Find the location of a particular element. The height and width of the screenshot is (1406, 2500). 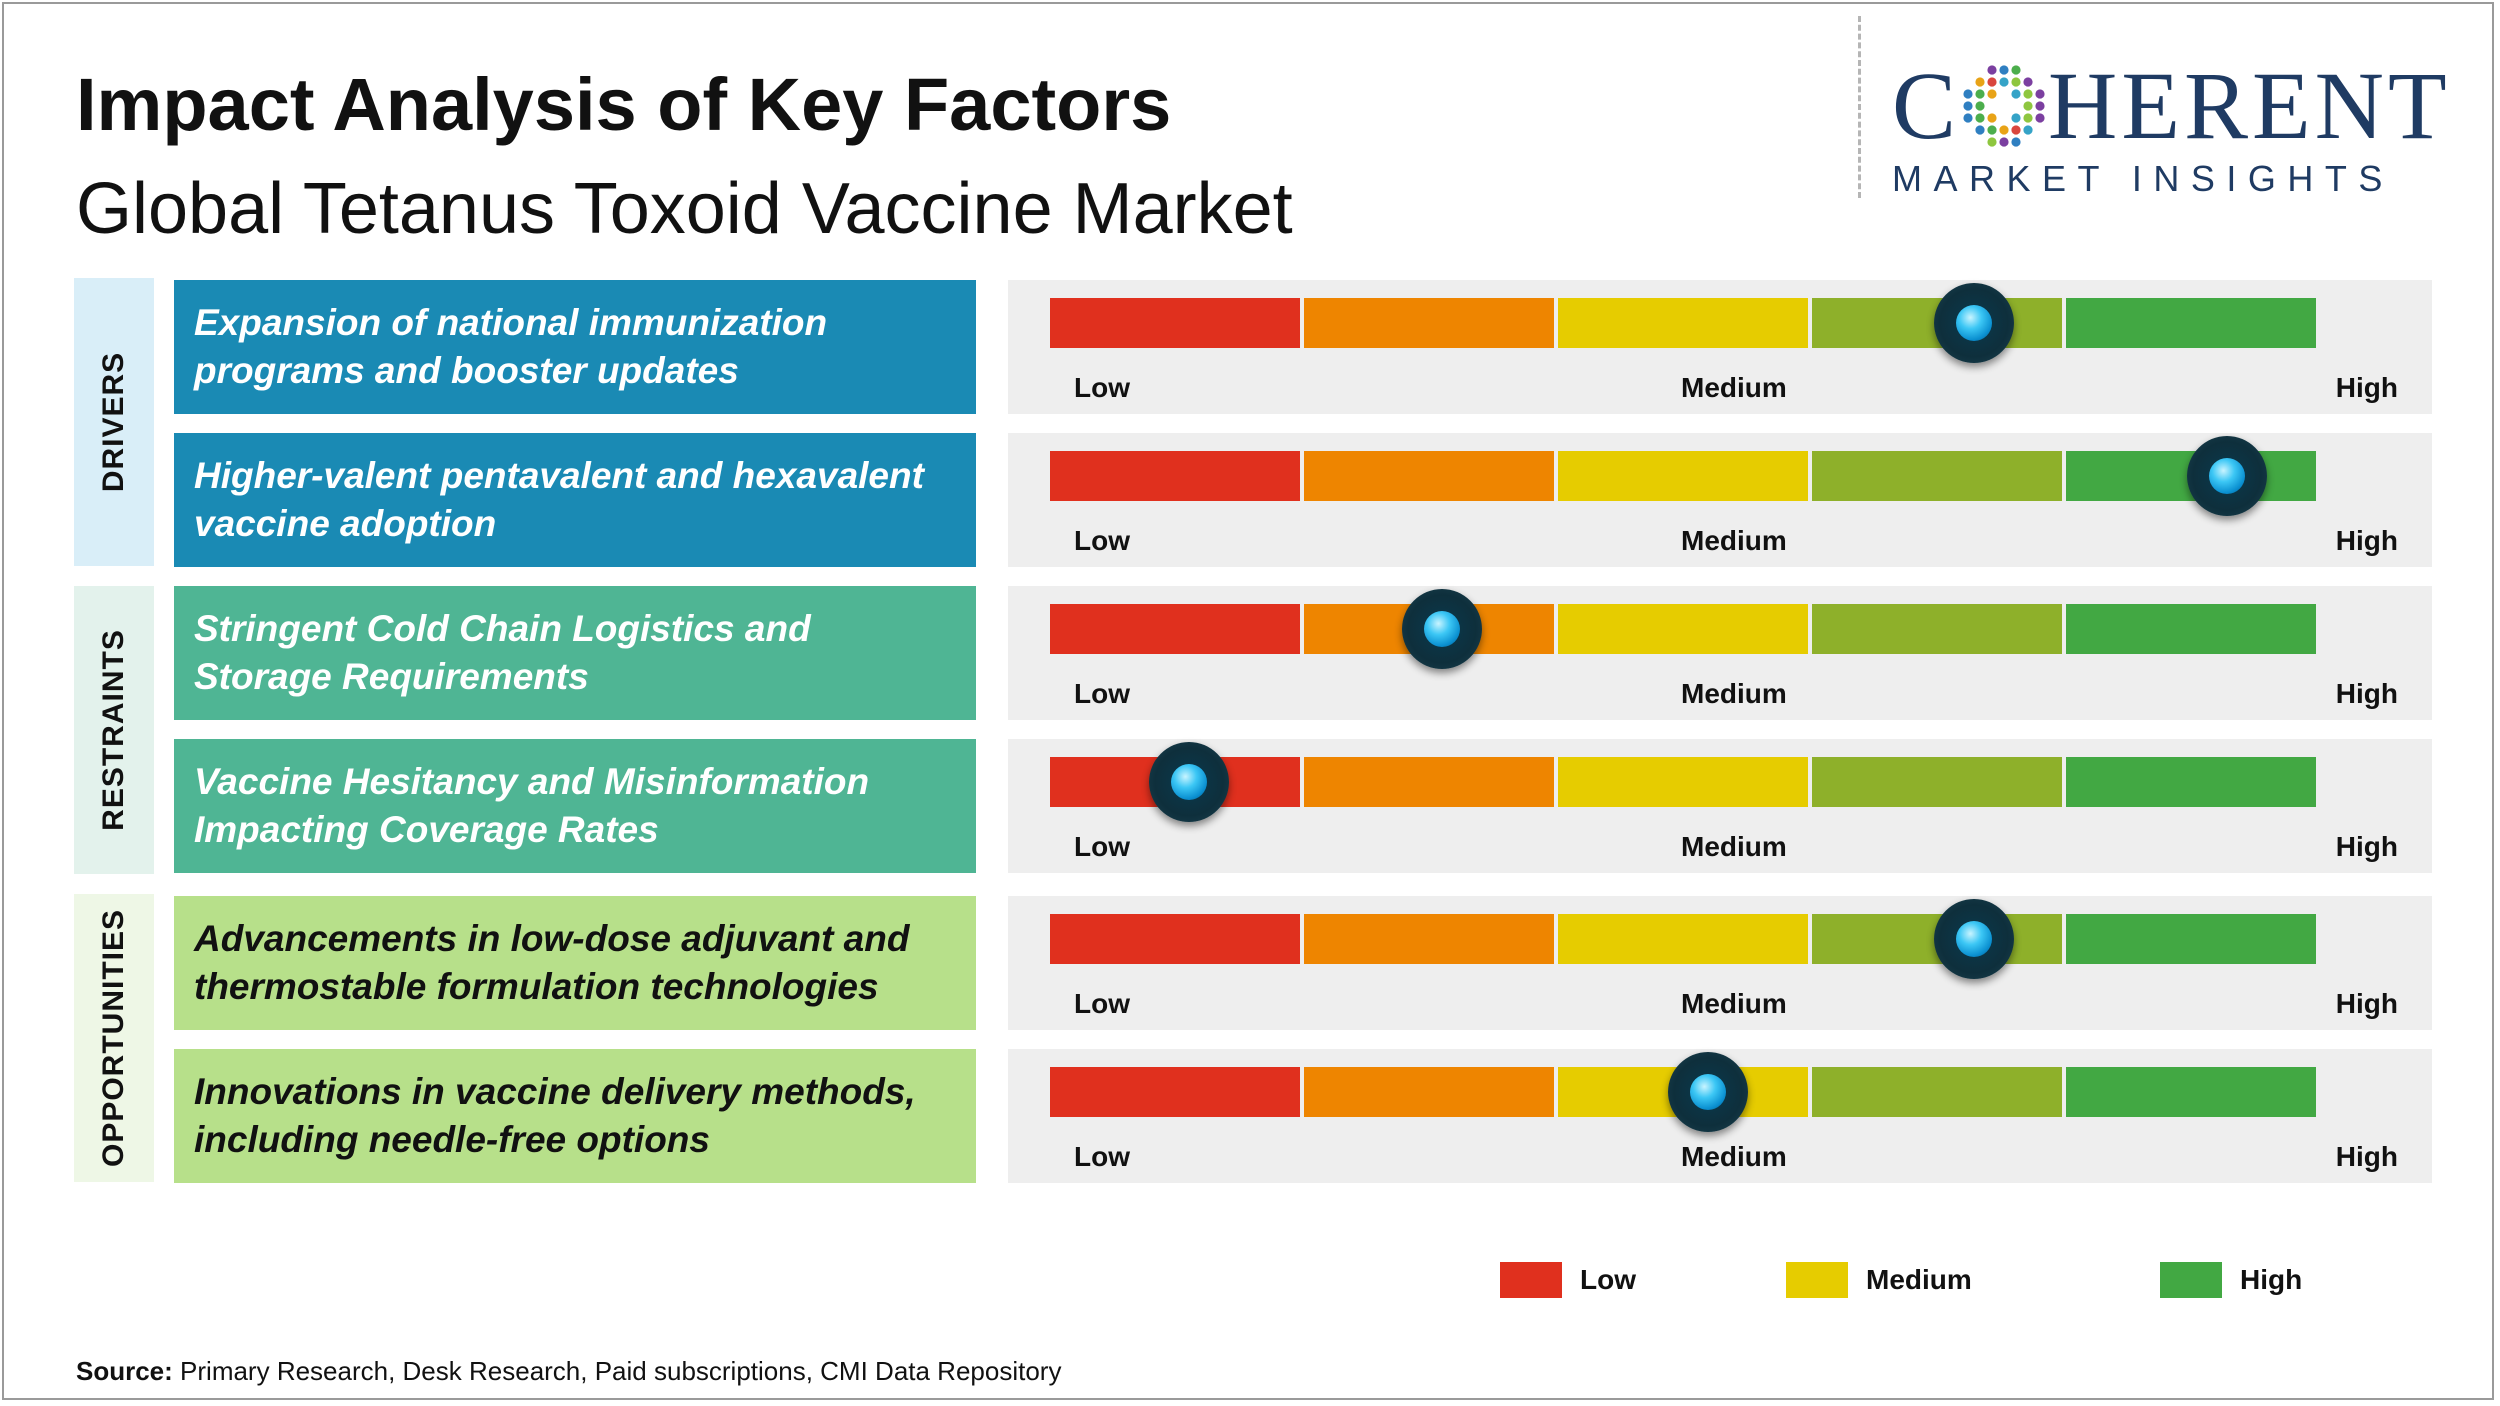

group-label-text: RESTRAINTS is located at coordinates (113, 730).